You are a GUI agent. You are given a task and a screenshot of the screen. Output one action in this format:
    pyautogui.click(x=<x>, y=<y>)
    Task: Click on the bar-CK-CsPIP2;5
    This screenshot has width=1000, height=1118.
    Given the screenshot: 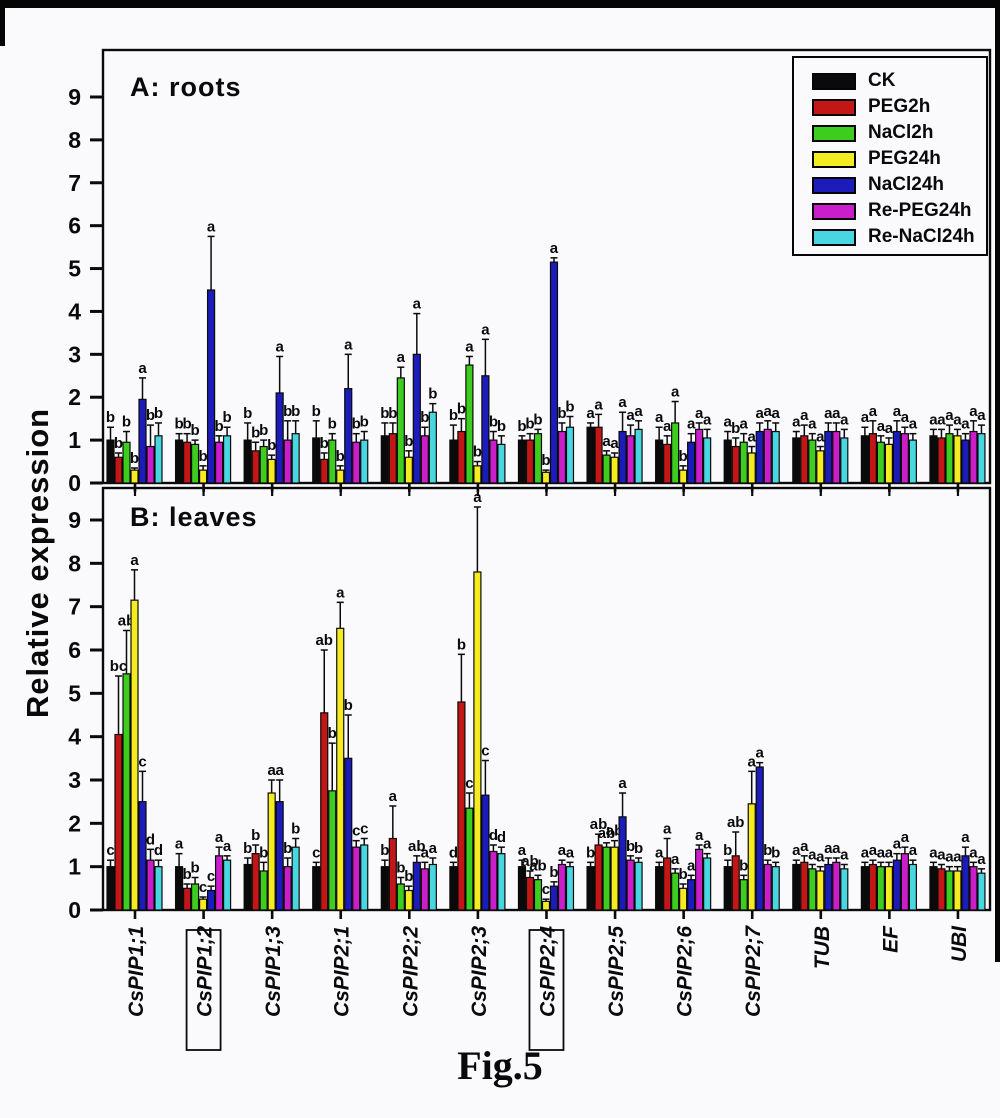 What is the action you would take?
    pyautogui.click(x=590, y=455)
    